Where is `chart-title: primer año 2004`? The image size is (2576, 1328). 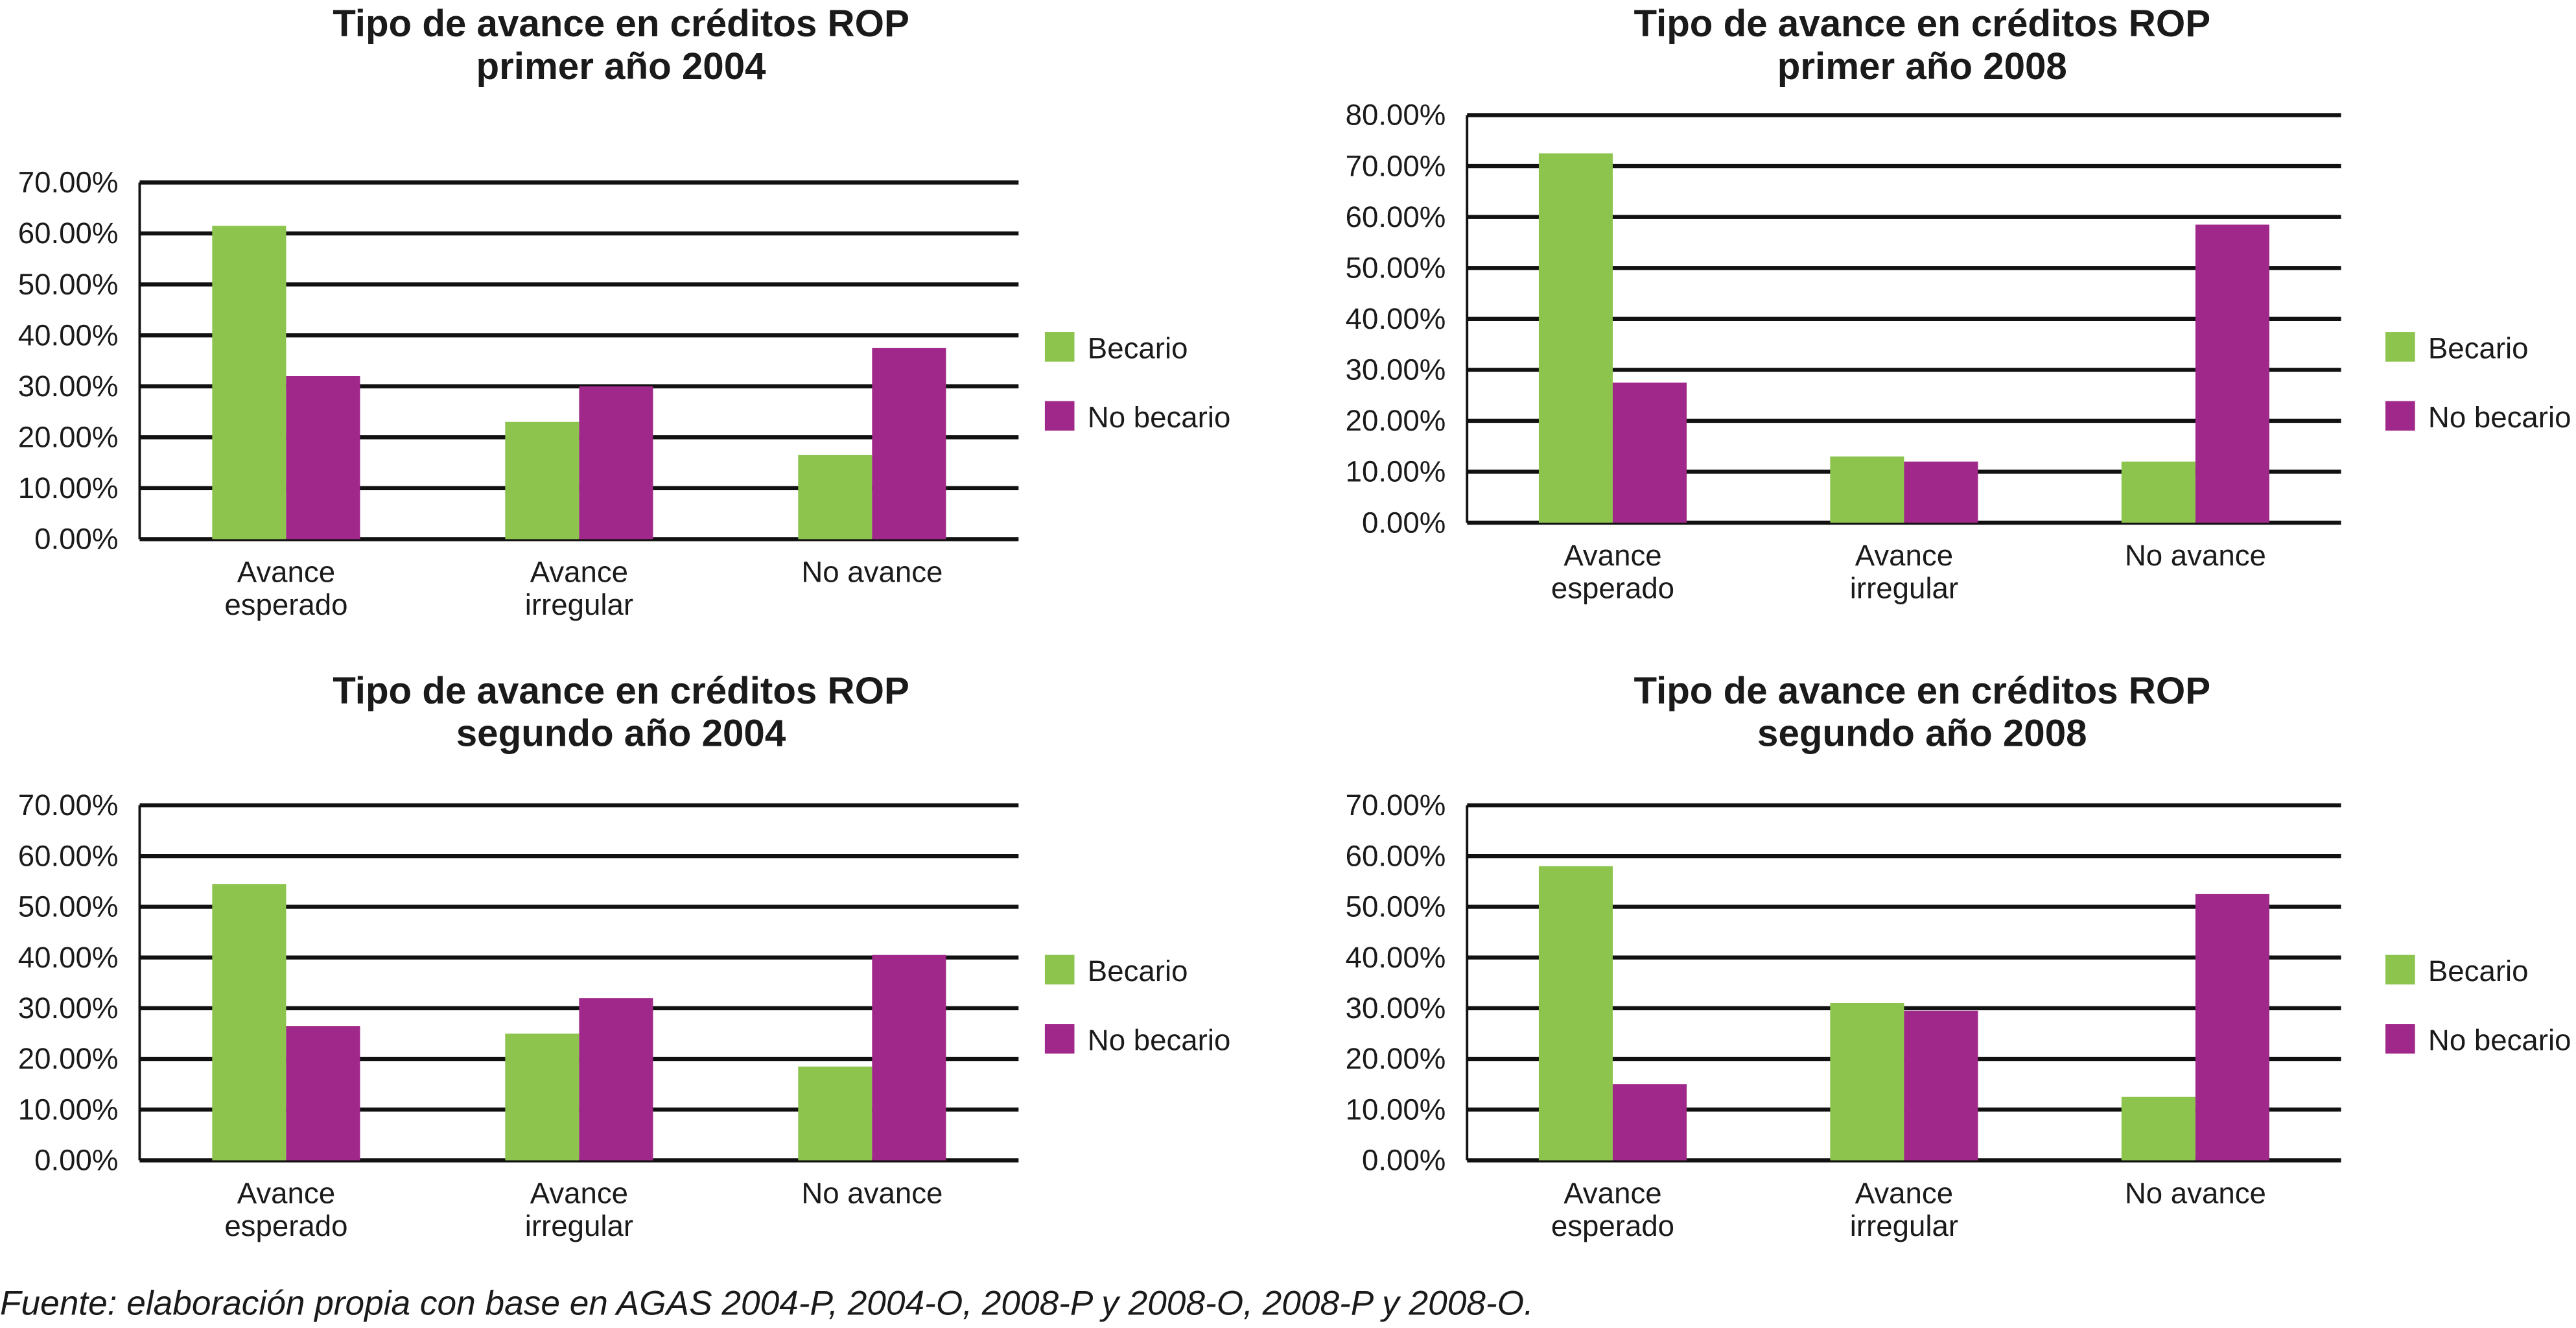
chart-title: primer año 2004 is located at coordinates (621, 66).